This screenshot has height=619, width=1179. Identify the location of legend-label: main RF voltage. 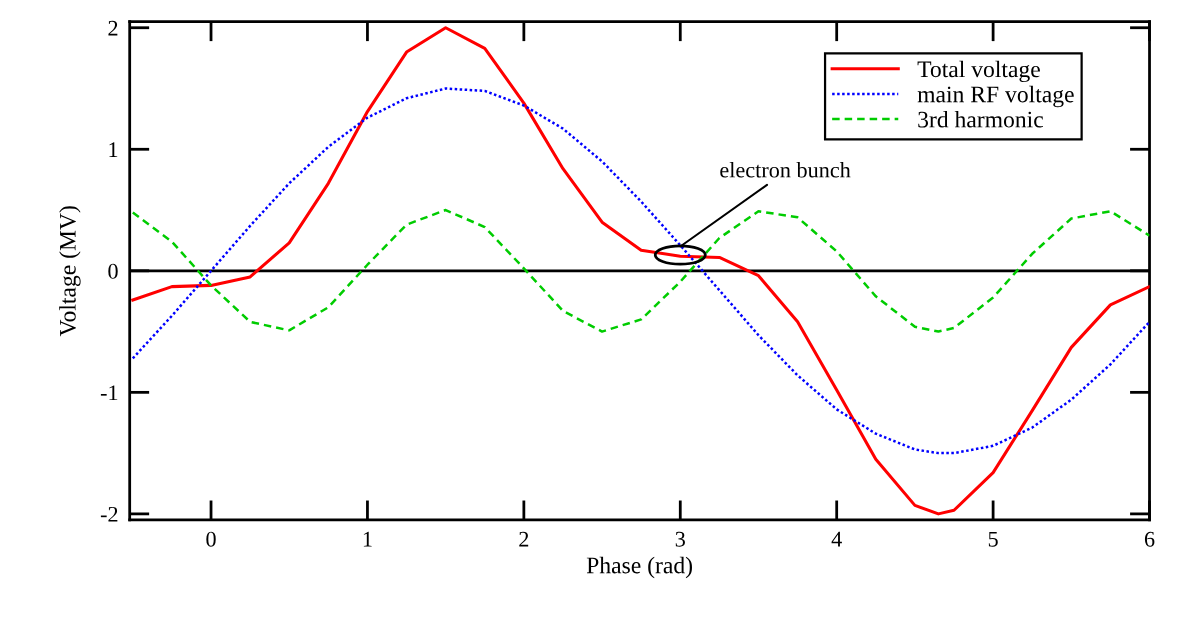
(995, 96).